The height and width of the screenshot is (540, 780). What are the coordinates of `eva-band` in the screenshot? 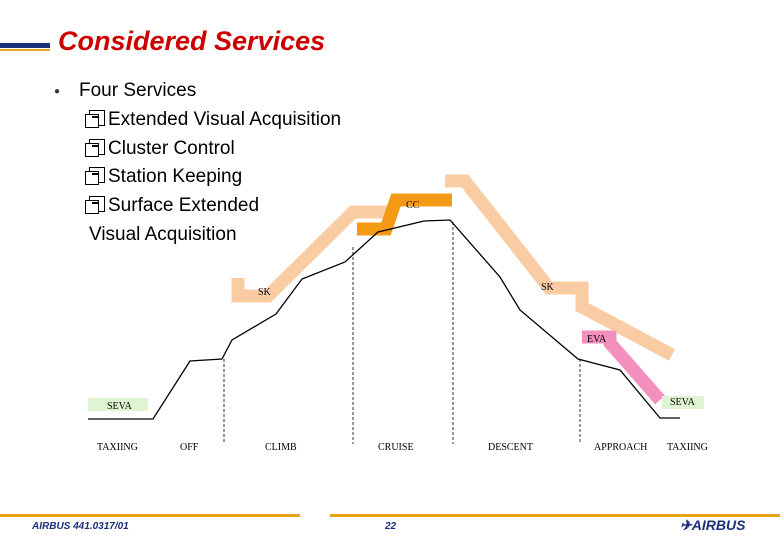 It's located at (623, 367).